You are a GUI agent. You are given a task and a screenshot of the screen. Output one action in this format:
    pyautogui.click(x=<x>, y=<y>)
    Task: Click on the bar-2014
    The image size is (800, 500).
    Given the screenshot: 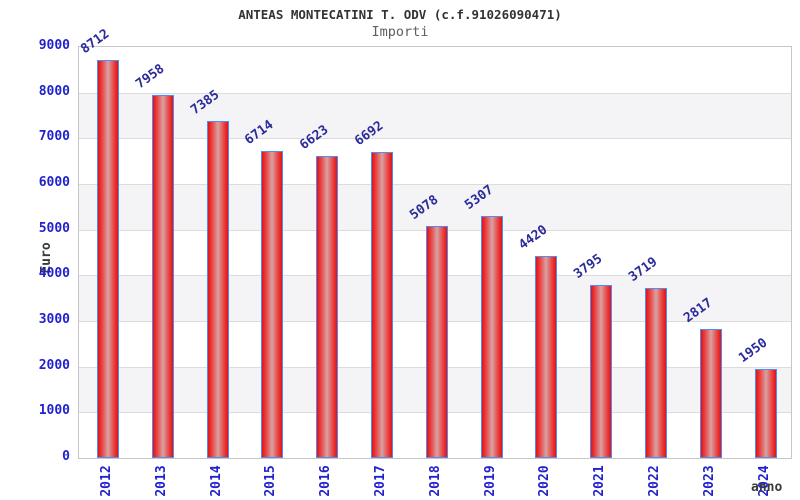 What is the action you would take?
    pyautogui.click(x=218, y=289)
    